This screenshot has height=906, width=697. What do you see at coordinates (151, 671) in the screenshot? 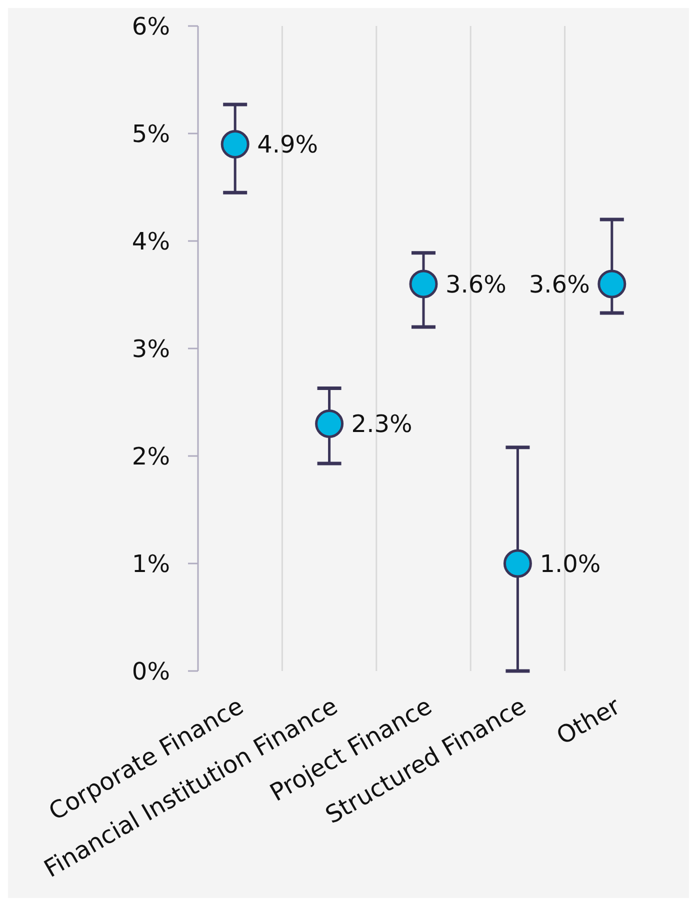
I see `y-tick-label: 0%` at bounding box center [151, 671].